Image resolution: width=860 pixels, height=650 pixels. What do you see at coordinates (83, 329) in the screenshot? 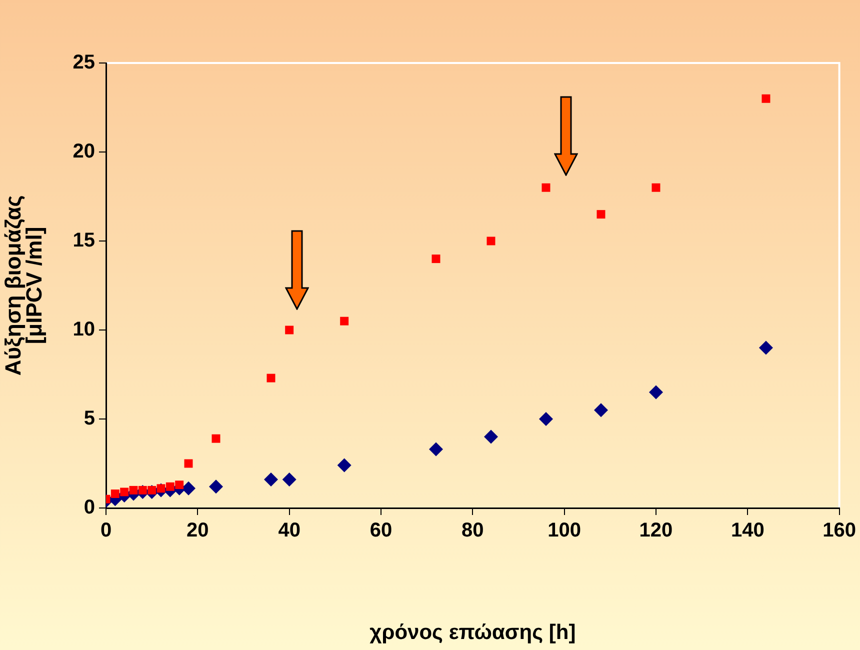
I see `y-tick-label: 10` at bounding box center [83, 329].